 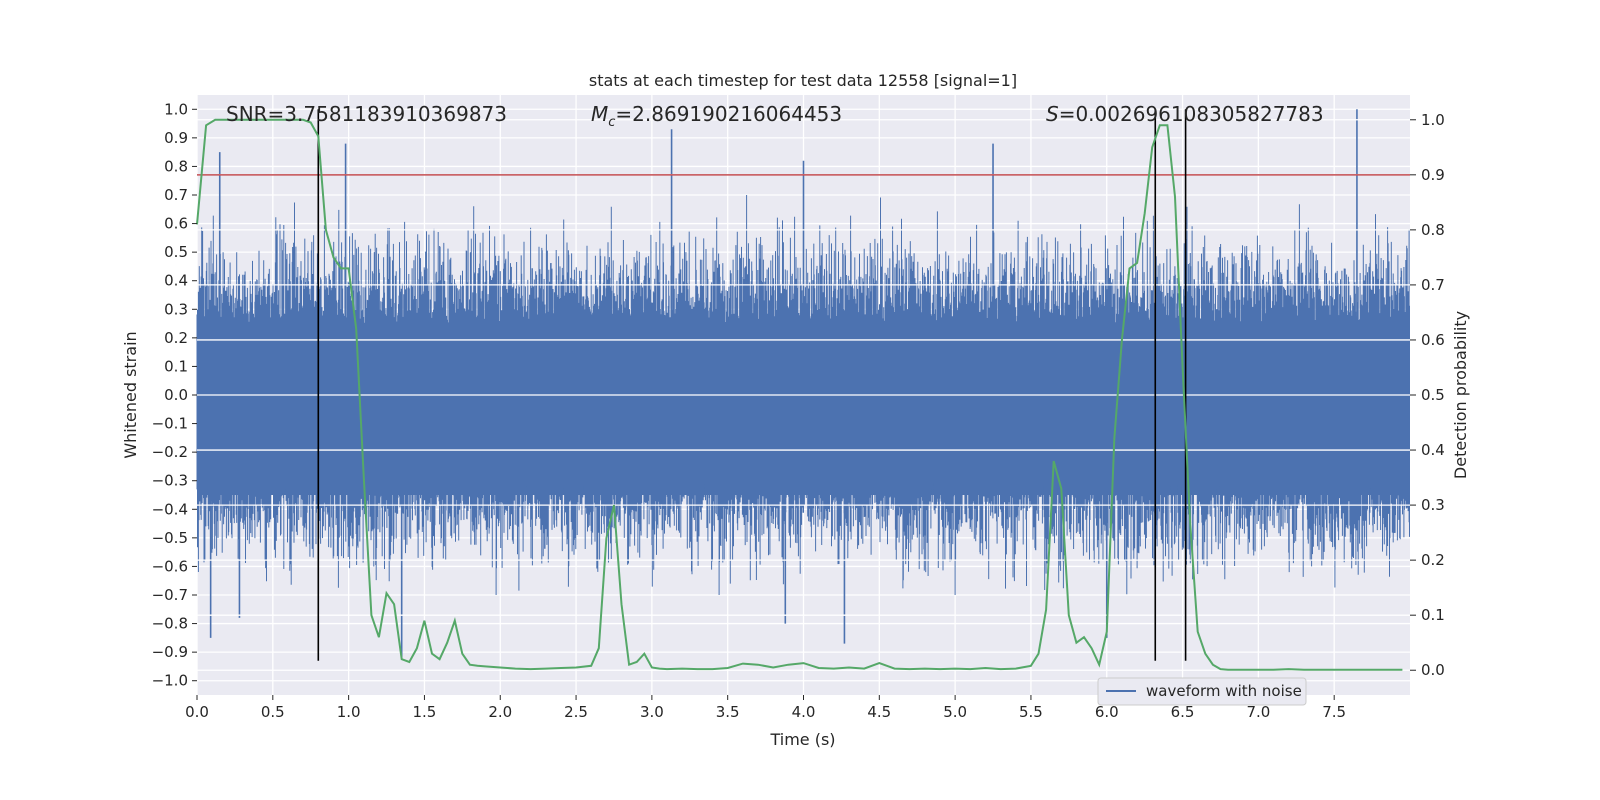 I want to click on x-tick-label: 2.5, so click(x=576, y=712).